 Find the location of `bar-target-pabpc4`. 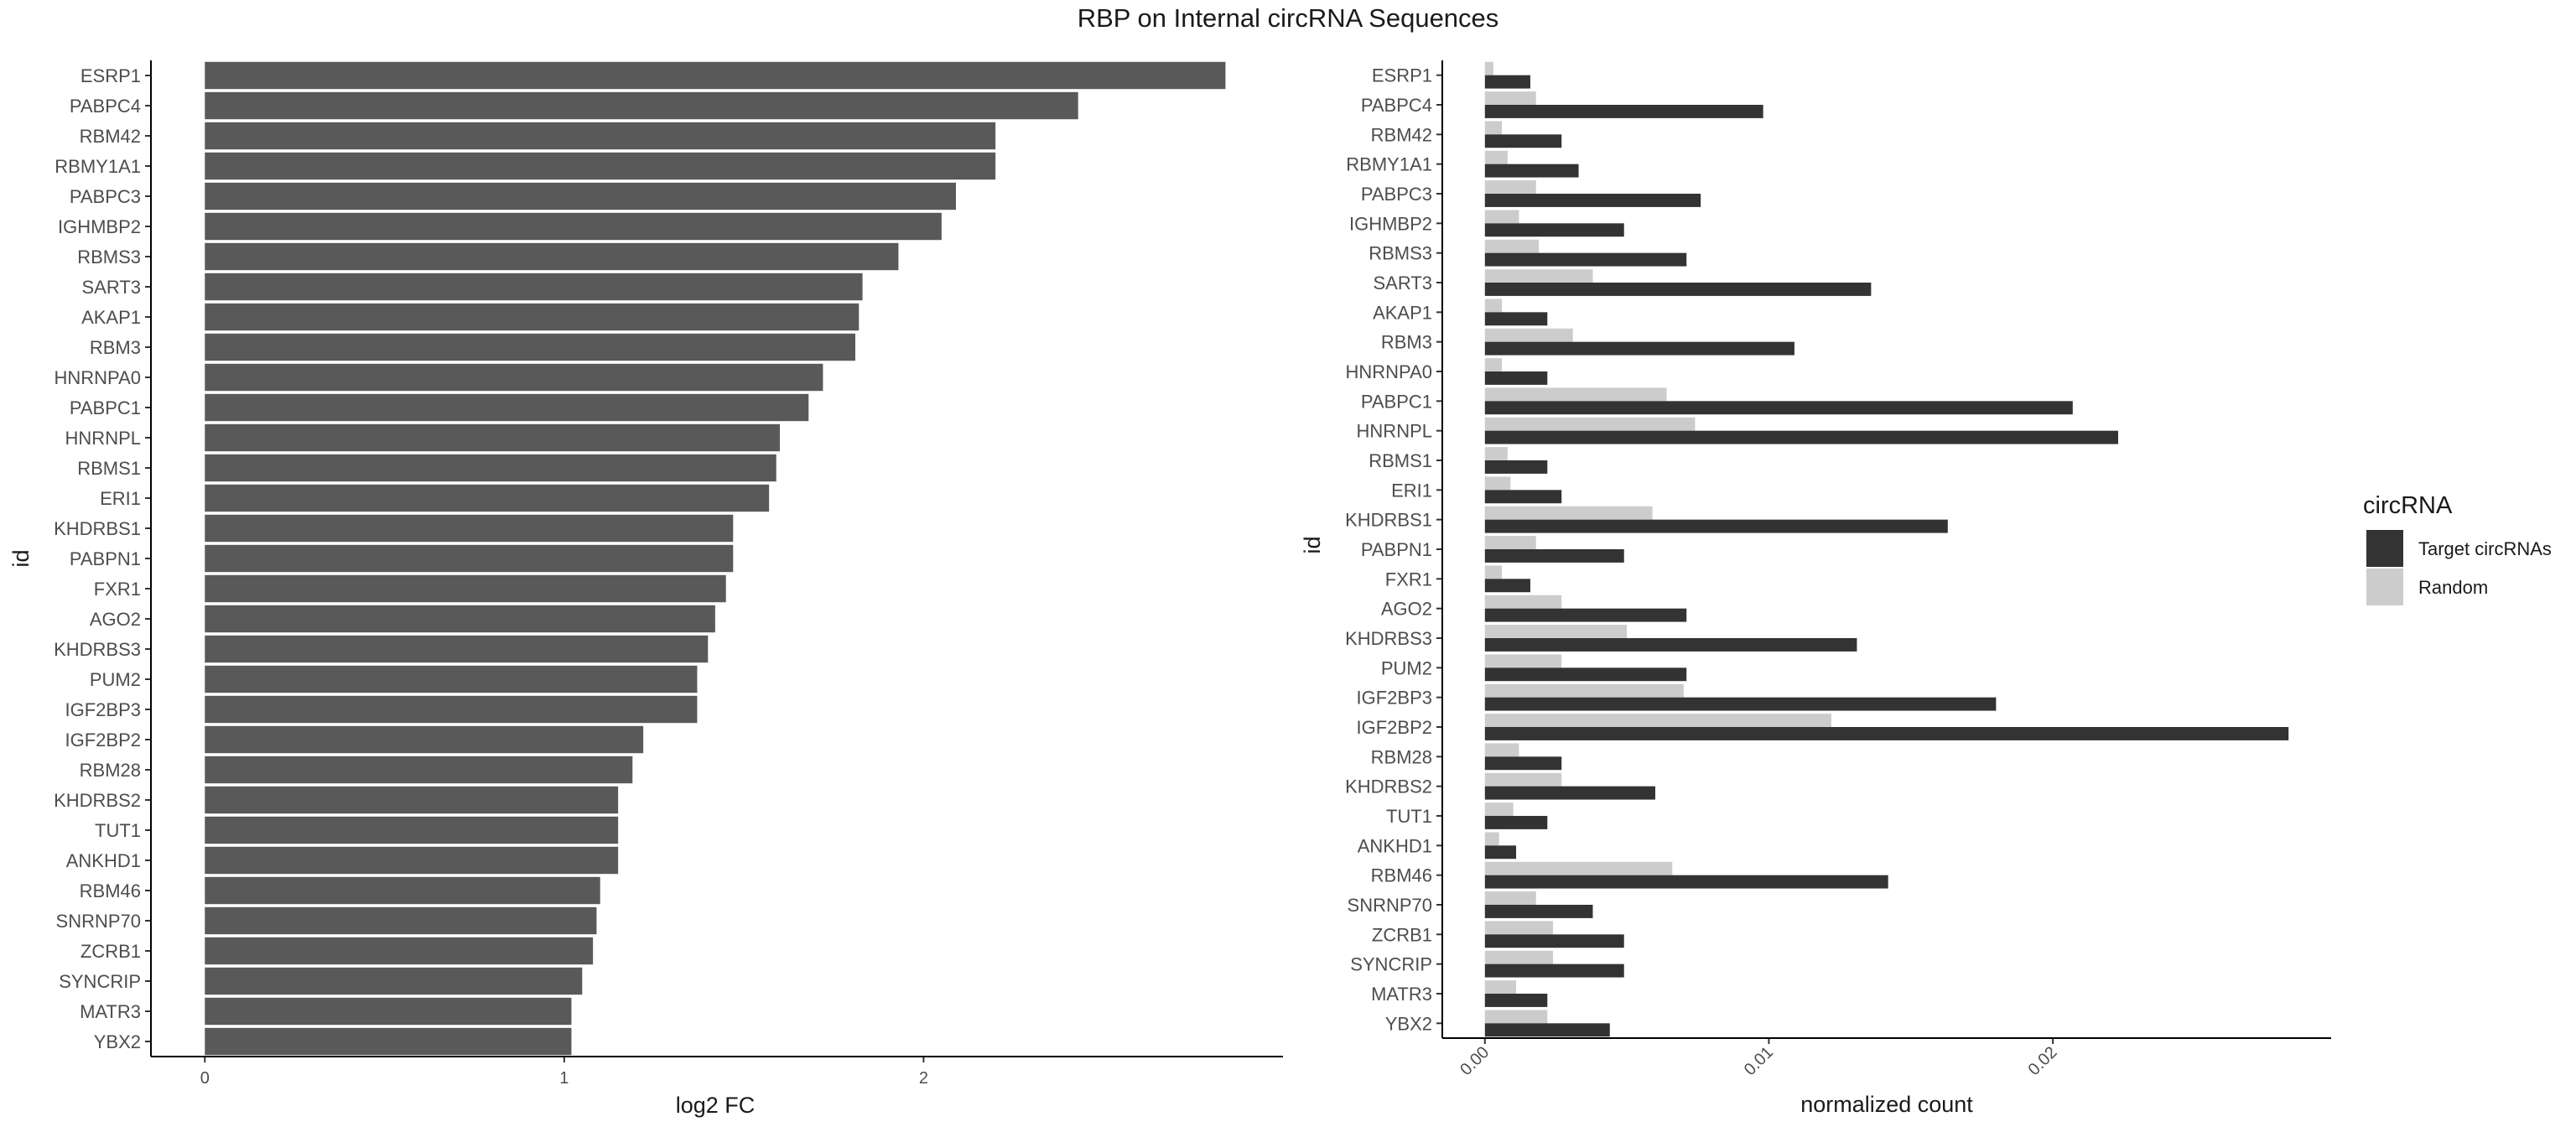

bar-target-pabpc4 is located at coordinates (1623, 111).